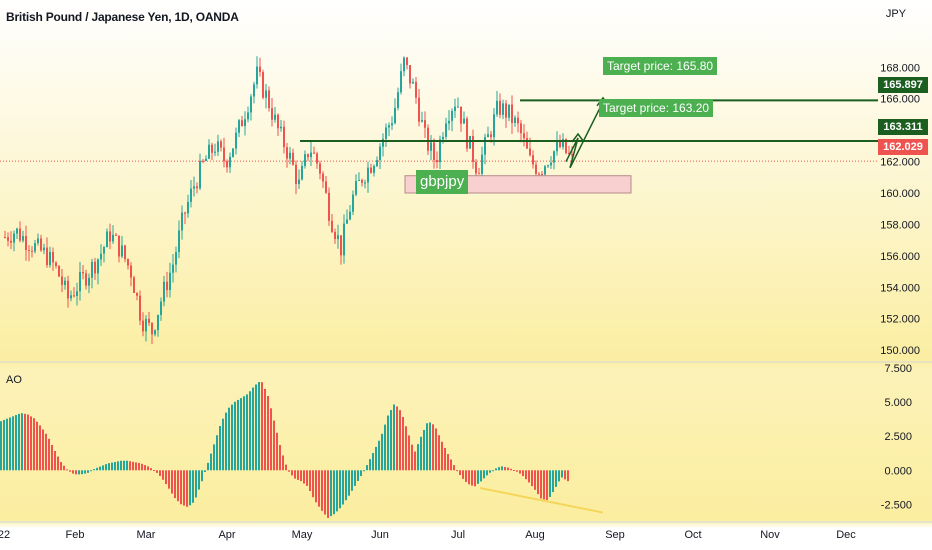 This screenshot has width=932, height=550. What do you see at coordinates (900, 320) in the screenshot?
I see `price-tick-label: 152.000` at bounding box center [900, 320].